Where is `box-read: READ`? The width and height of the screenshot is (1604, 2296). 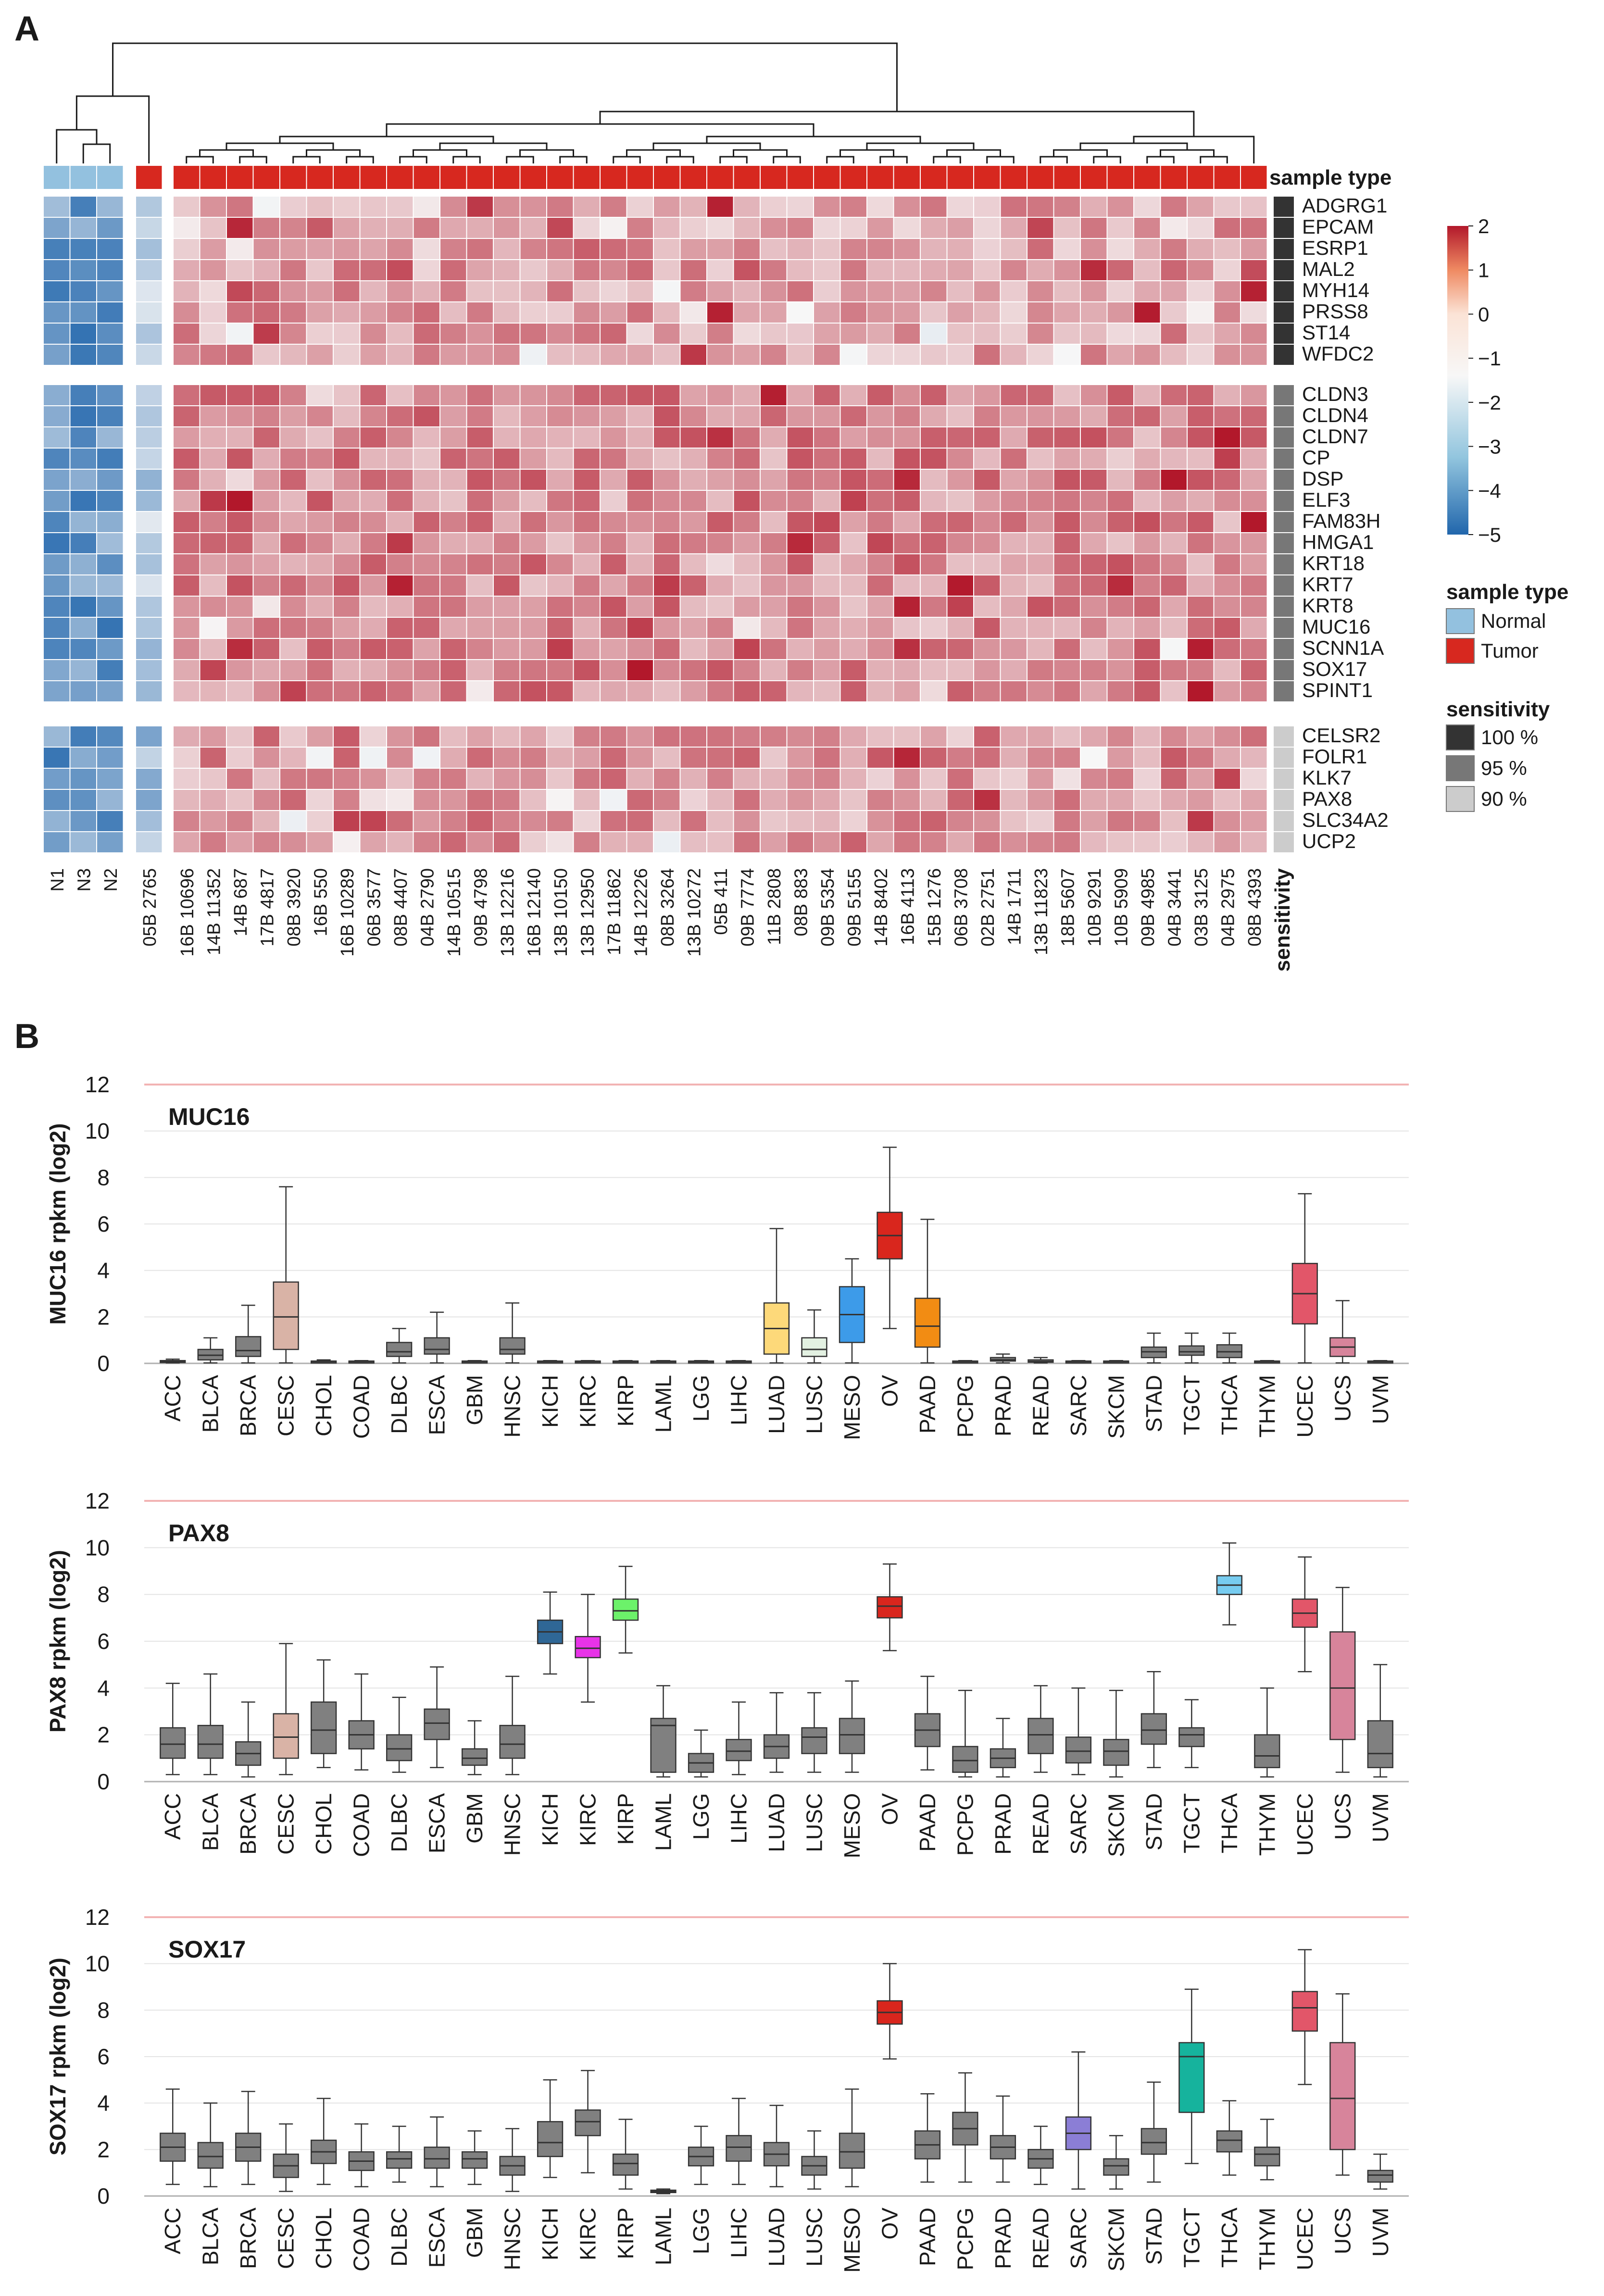 box-read: READ is located at coordinates (1041, 2197).